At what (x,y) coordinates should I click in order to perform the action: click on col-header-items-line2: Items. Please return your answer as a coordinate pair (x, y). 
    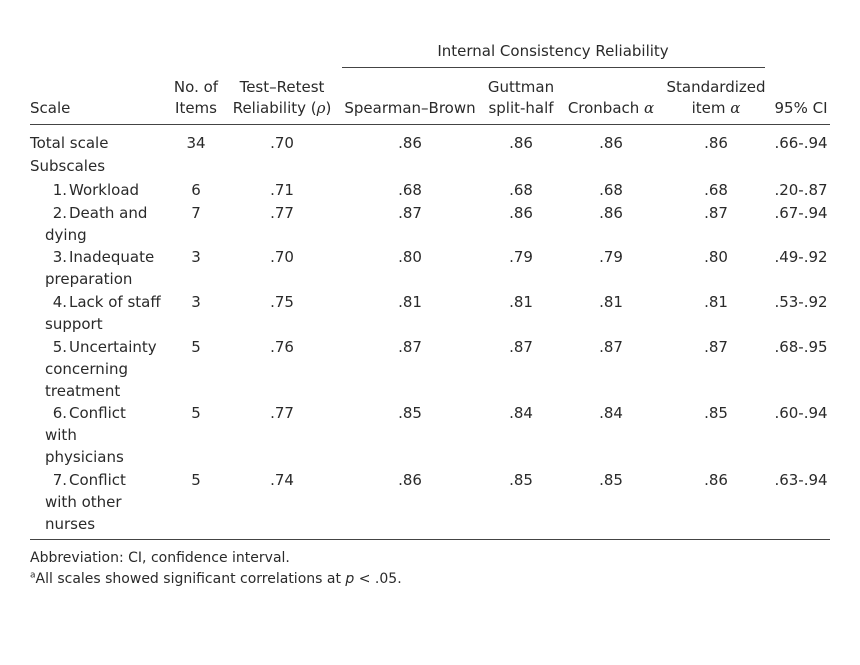
    Looking at the image, I should click on (196, 108).